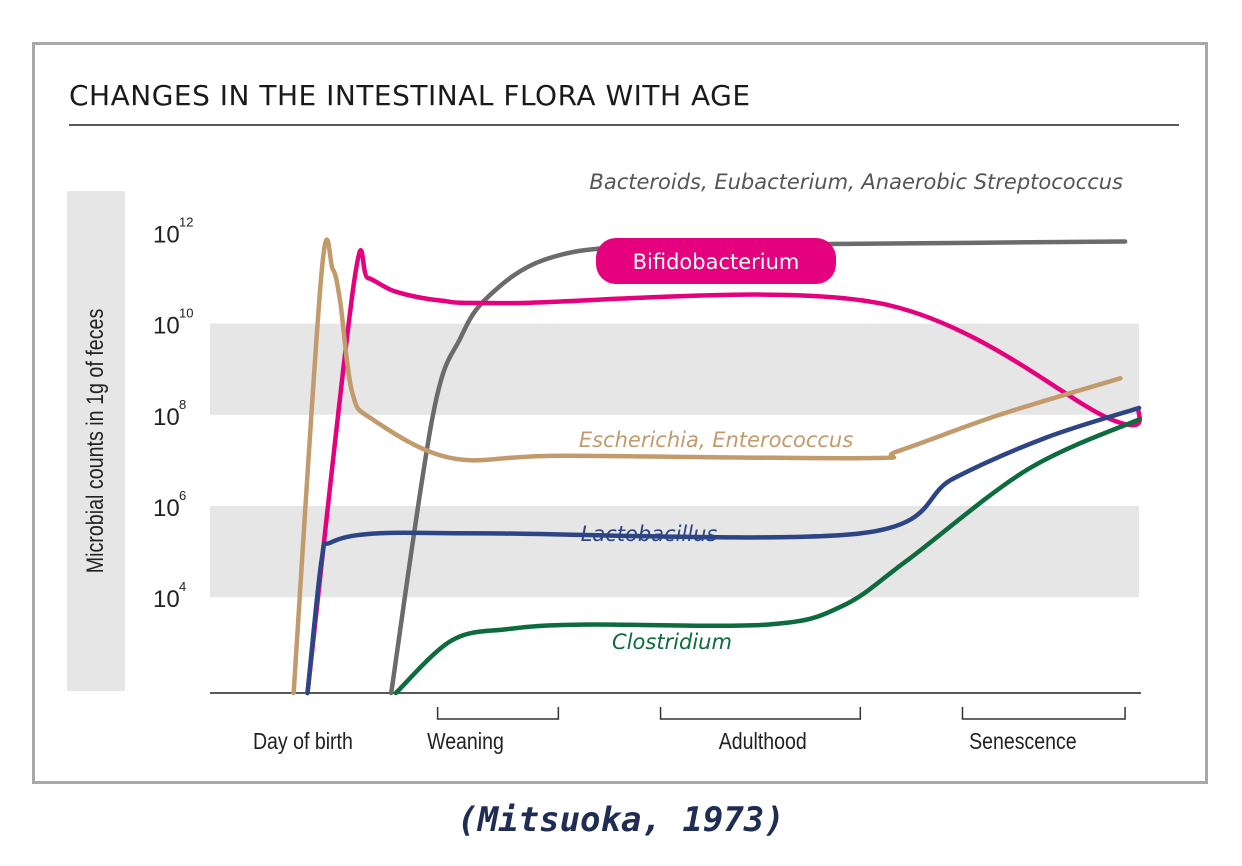 The image size is (1242, 866). What do you see at coordinates (182, 586) in the screenshot?
I see `y-tick-exponent-4: 4` at bounding box center [182, 586].